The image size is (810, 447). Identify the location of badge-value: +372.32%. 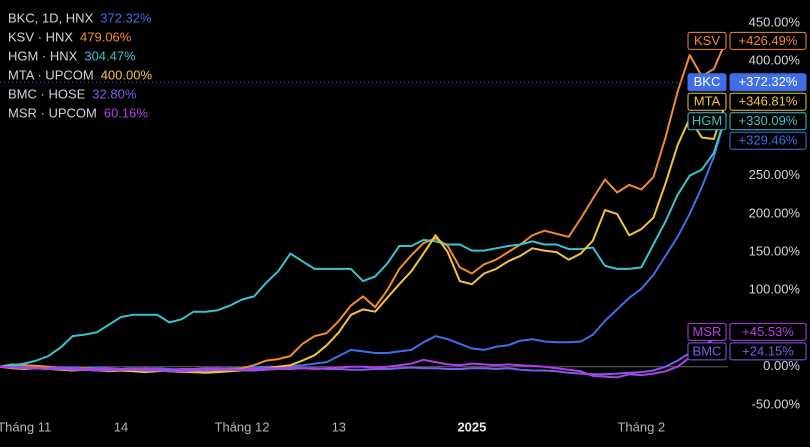
(768, 81).